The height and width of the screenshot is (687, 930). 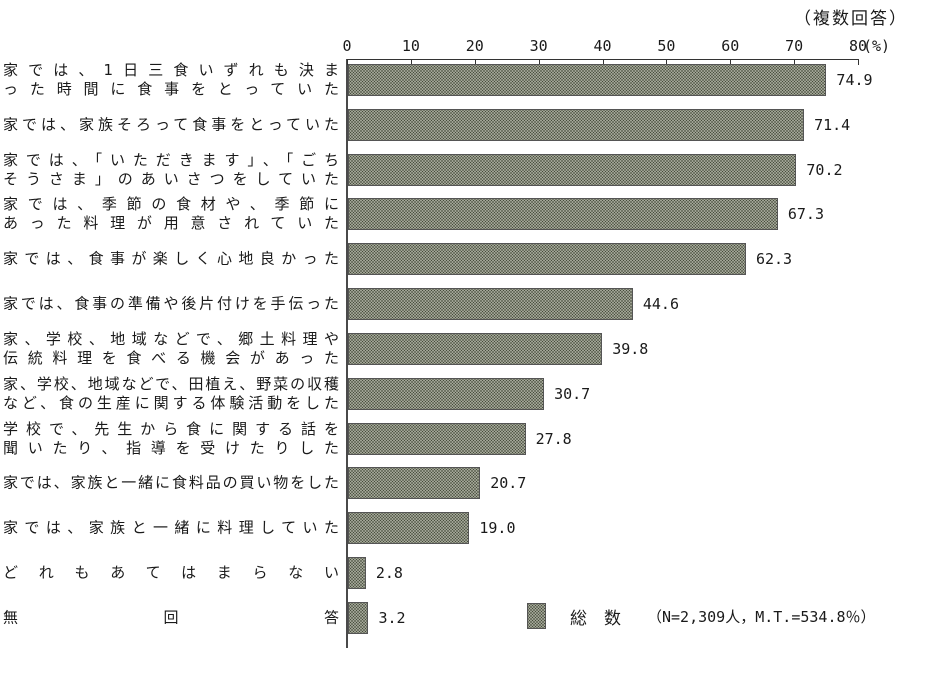 What do you see at coordinates (347, 353) in the screenshot?
I see `y-axis-line` at bounding box center [347, 353].